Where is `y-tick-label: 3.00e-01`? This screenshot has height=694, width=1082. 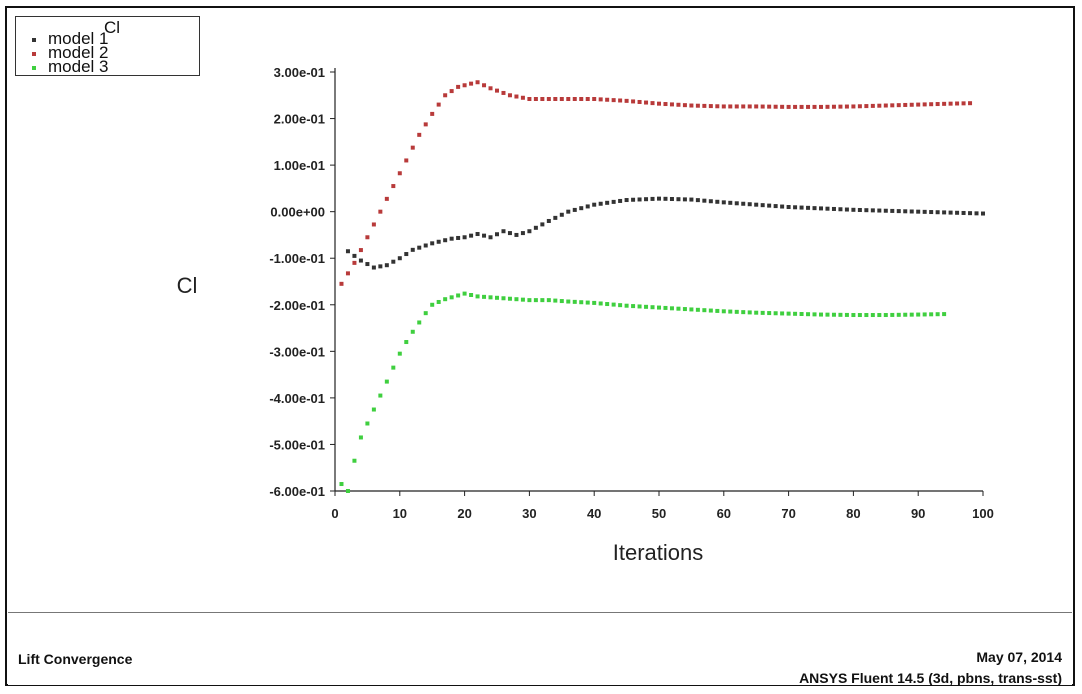
y-tick-label: 3.00e-01 is located at coordinates (299, 72).